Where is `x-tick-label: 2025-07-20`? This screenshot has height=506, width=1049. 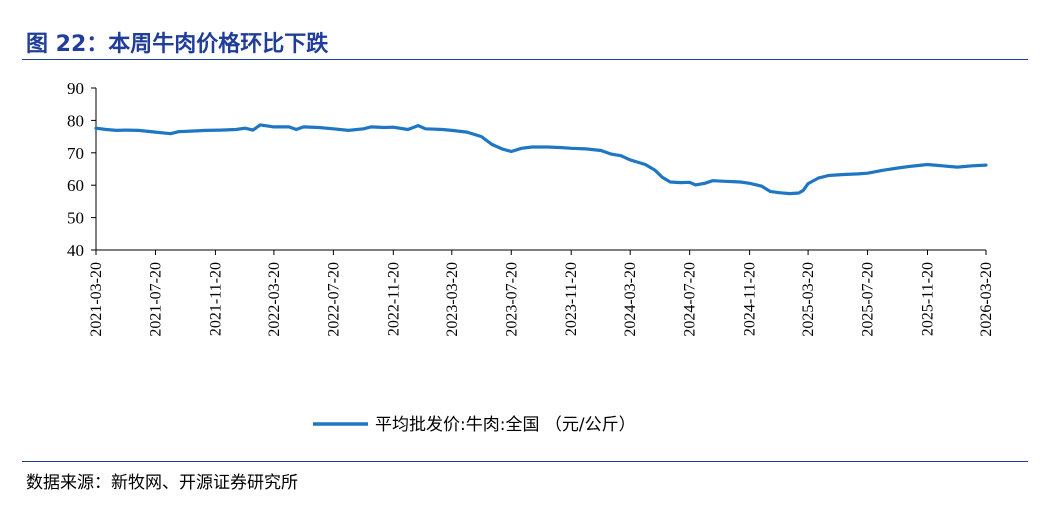
x-tick-label: 2025-07-20 is located at coordinates (868, 299).